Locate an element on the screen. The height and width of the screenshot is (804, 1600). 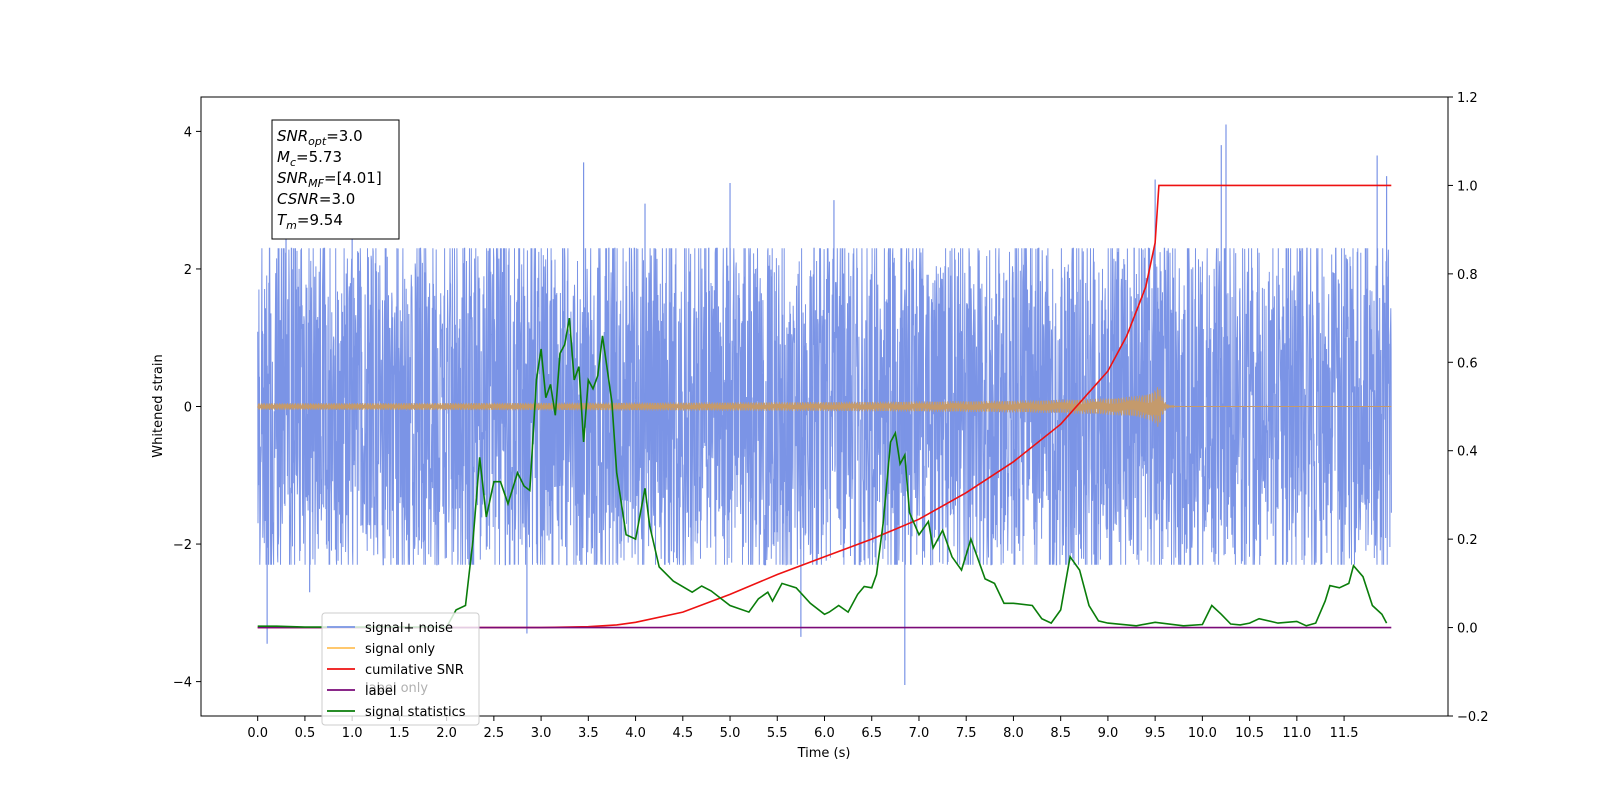
y-axis-right: 1.2 1.0 0.8 0.6 0.4 0.2 0.0 −0.2 is located at coordinates (1468, 408).